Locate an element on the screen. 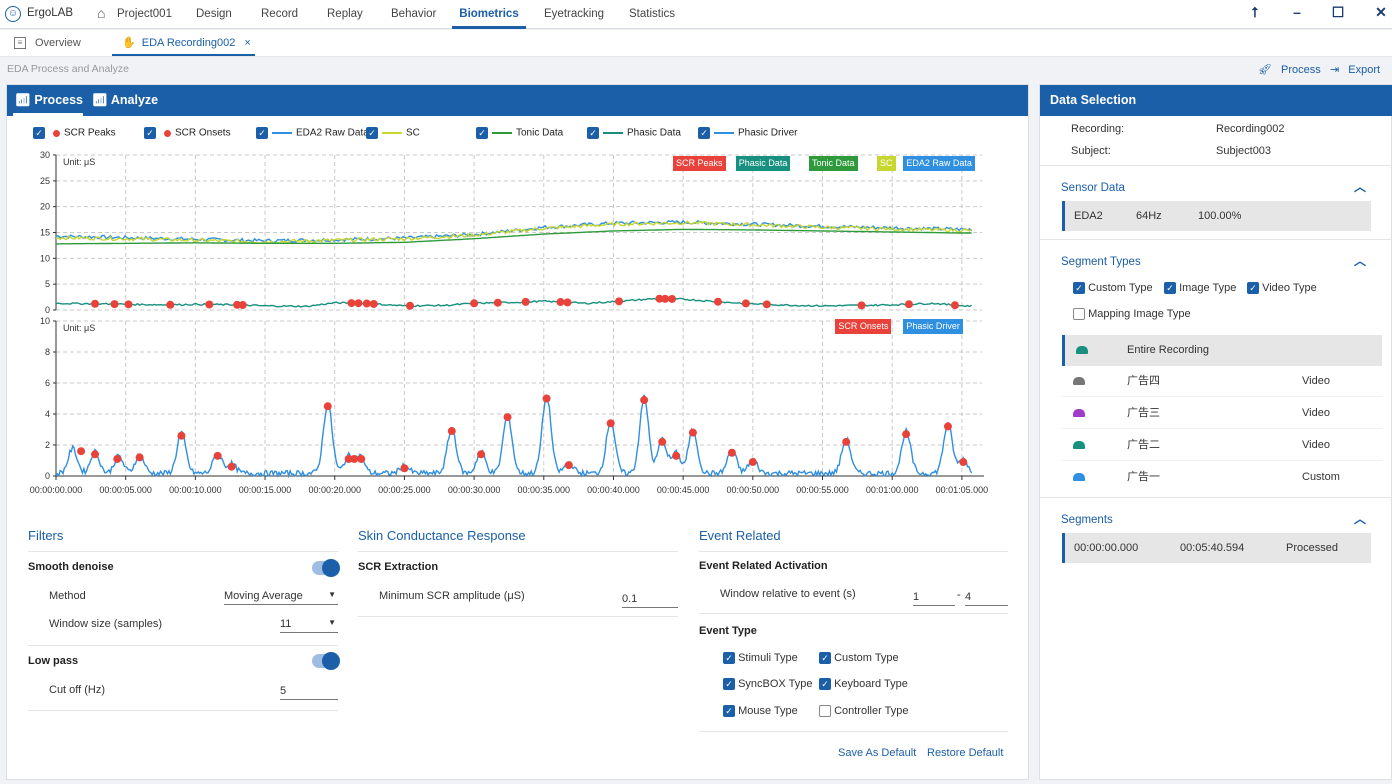 The image size is (1392, 784). tab-record: Record is located at coordinates (280, 14).